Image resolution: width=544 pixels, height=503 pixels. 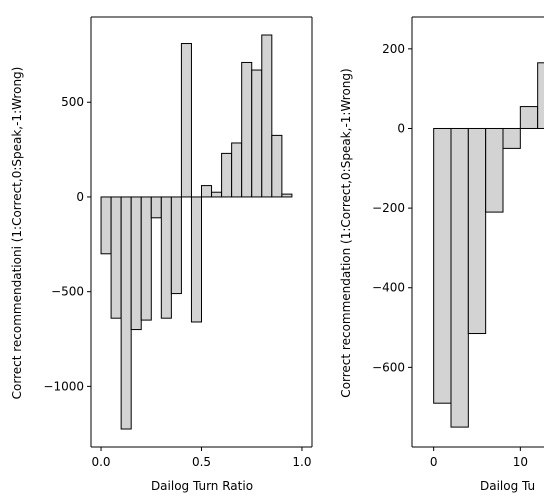 I want to click on chart-right-ytick-label-3: 0, so click(x=401, y=128).